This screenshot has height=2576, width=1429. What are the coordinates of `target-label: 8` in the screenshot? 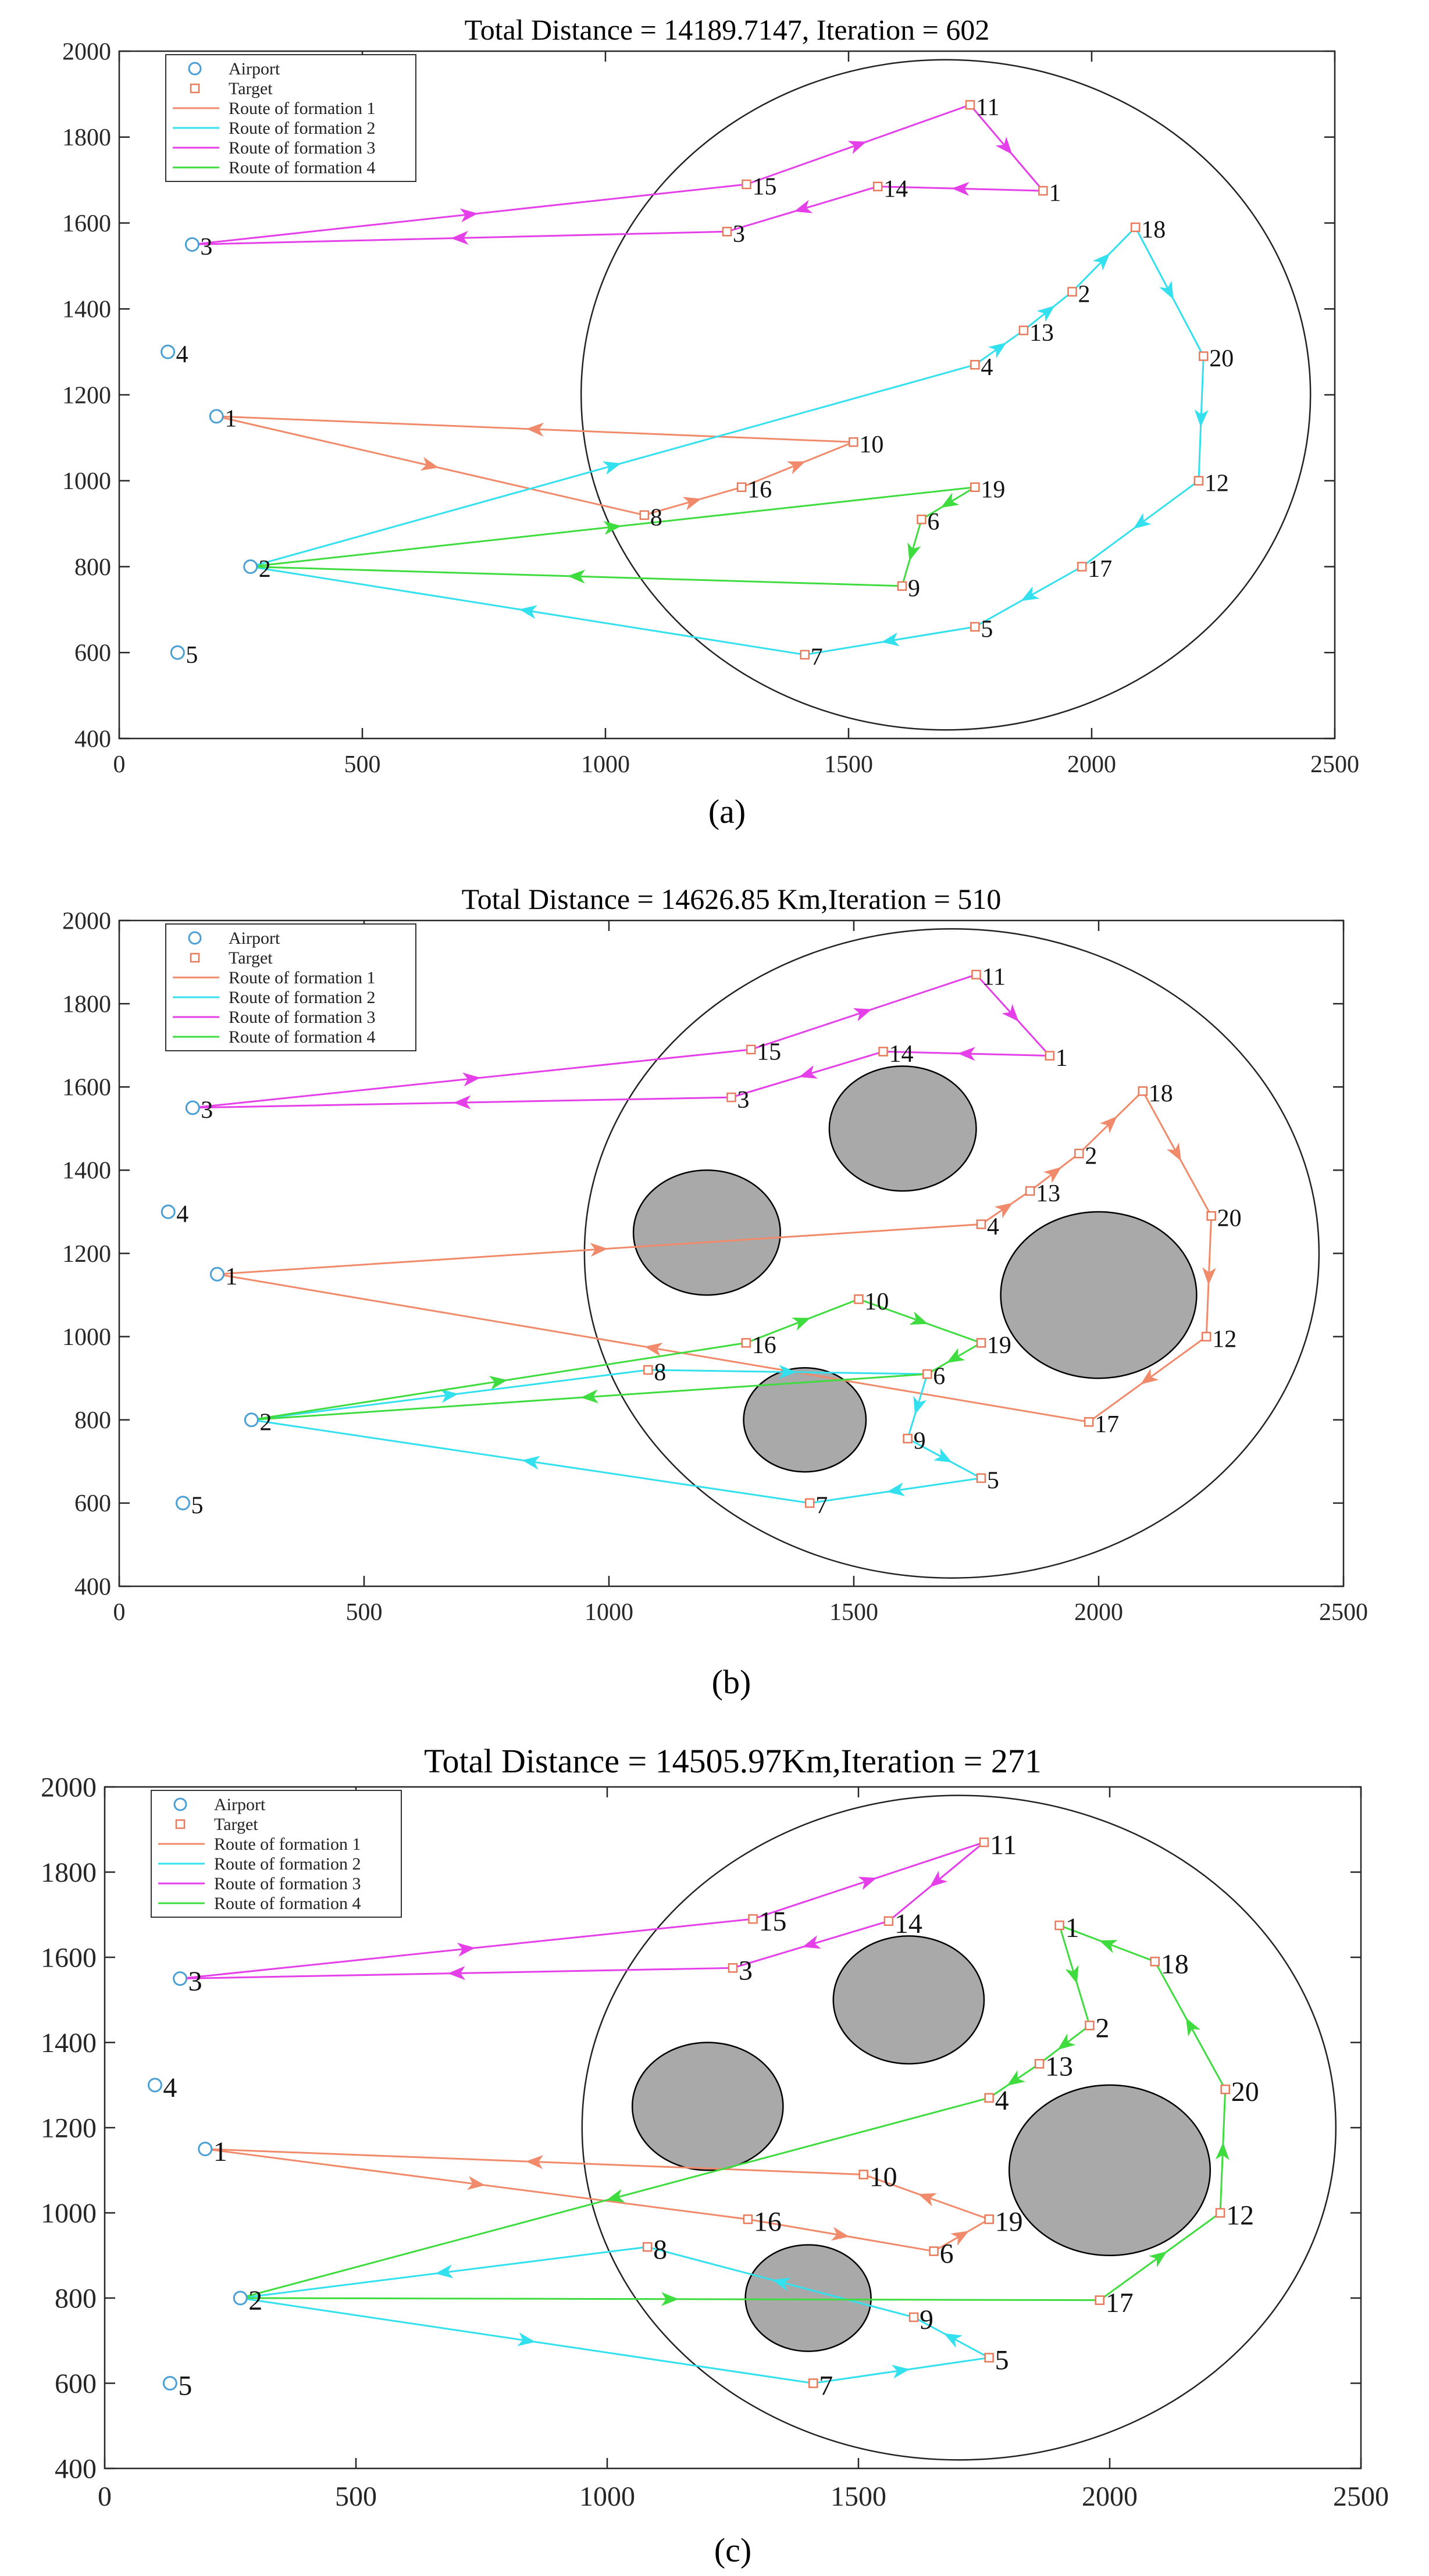 It's located at (656, 517).